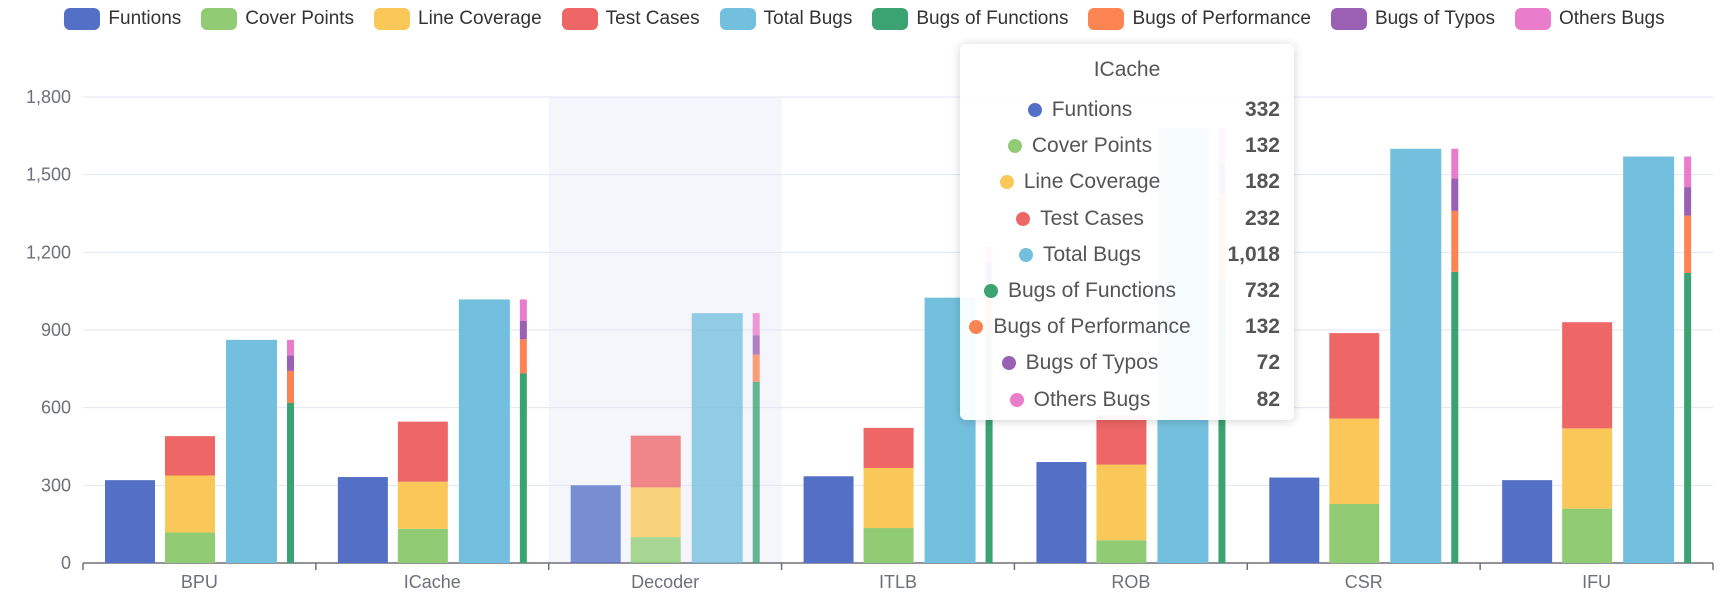 The height and width of the screenshot is (607, 1729). I want to click on tooltip-value: 332, so click(1262, 110).